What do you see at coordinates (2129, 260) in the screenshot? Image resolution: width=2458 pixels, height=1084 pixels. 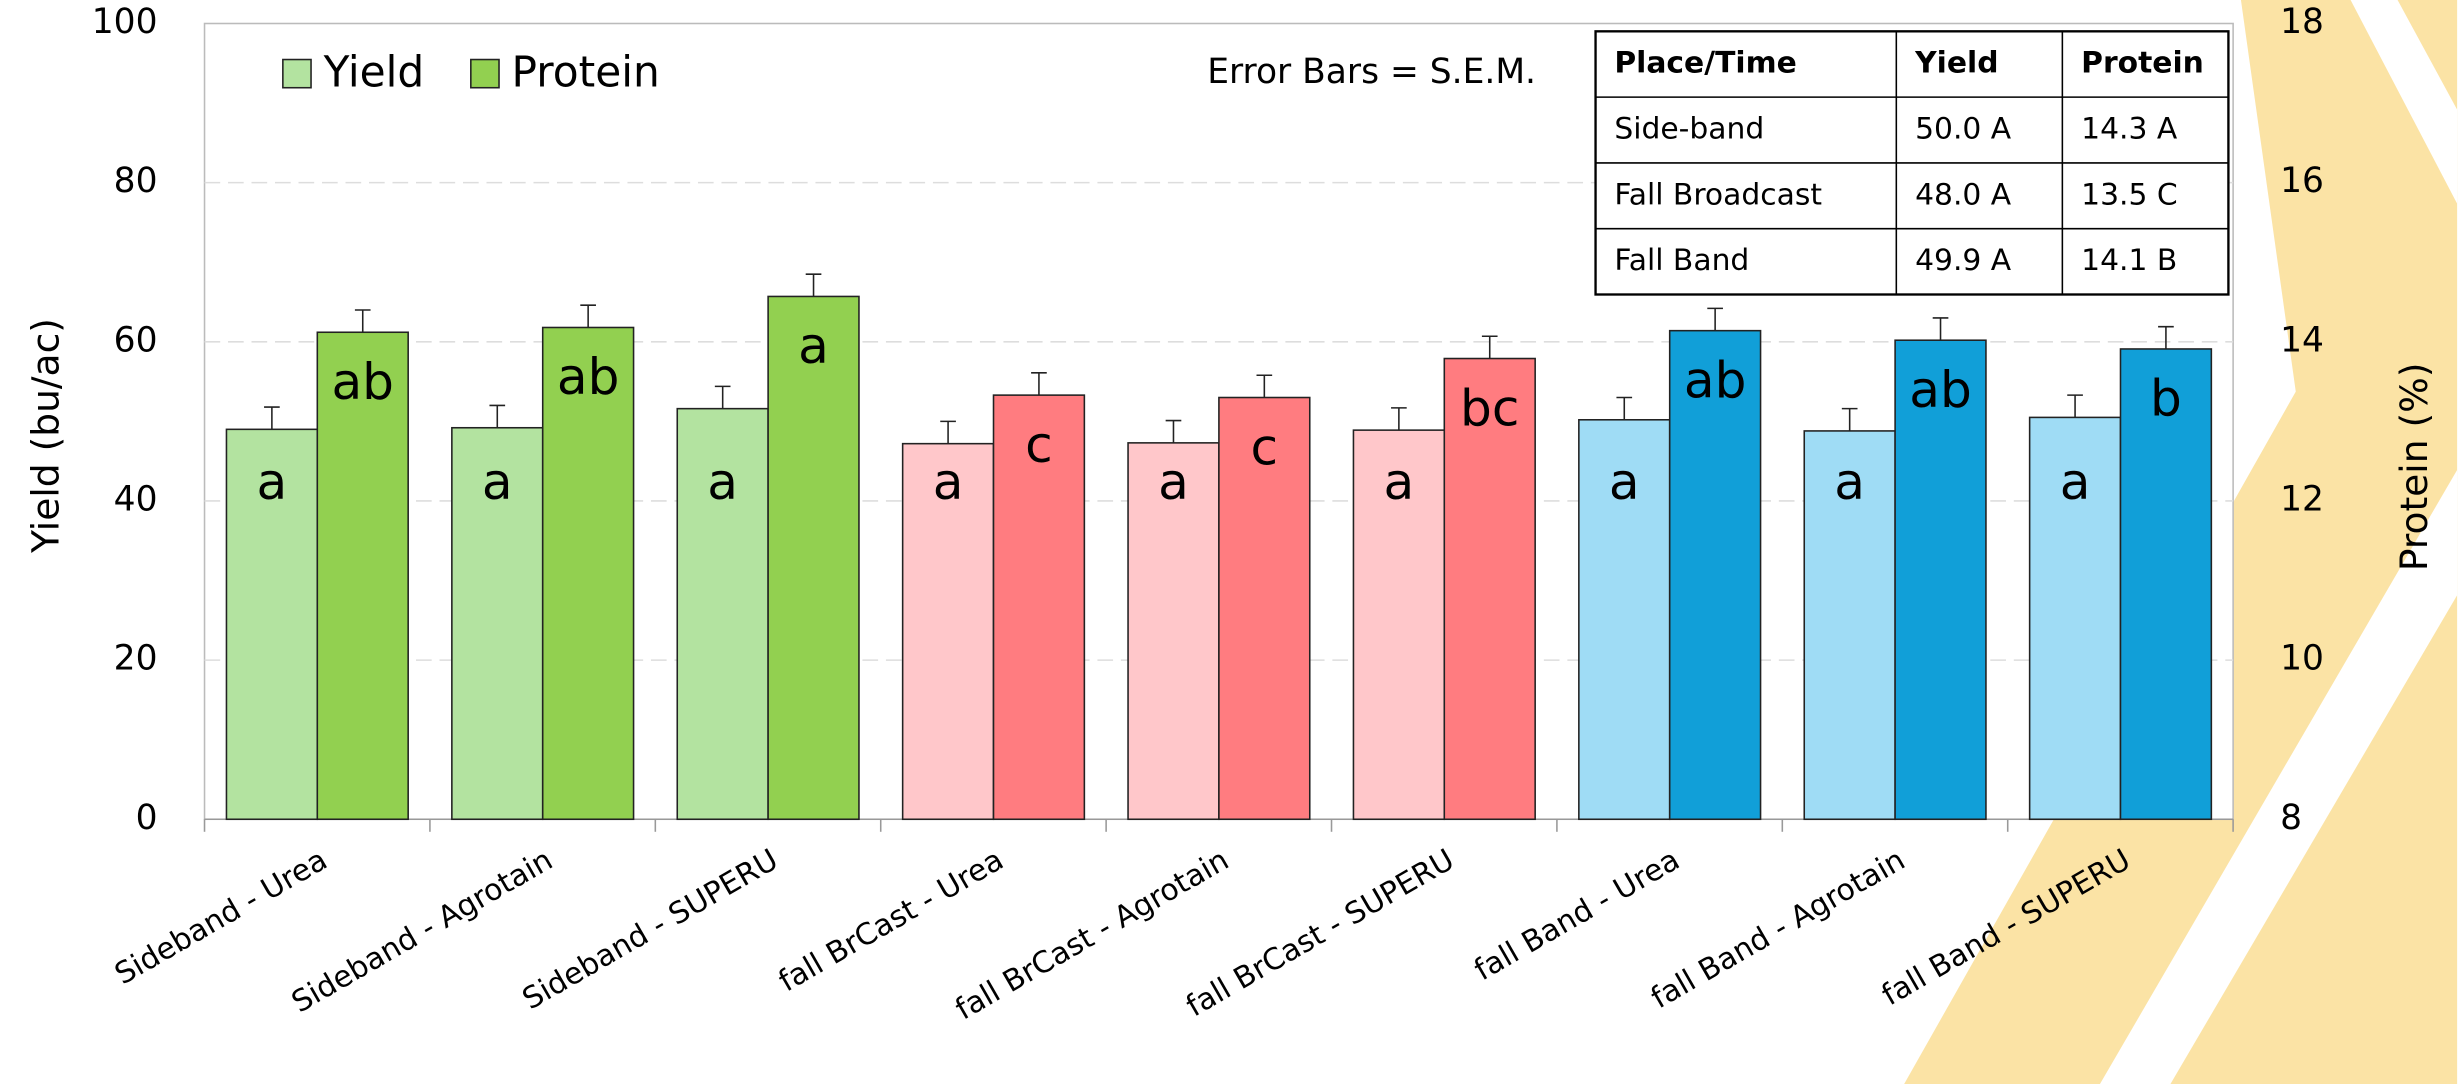 I see `table-cell: 14.1 B` at bounding box center [2129, 260].